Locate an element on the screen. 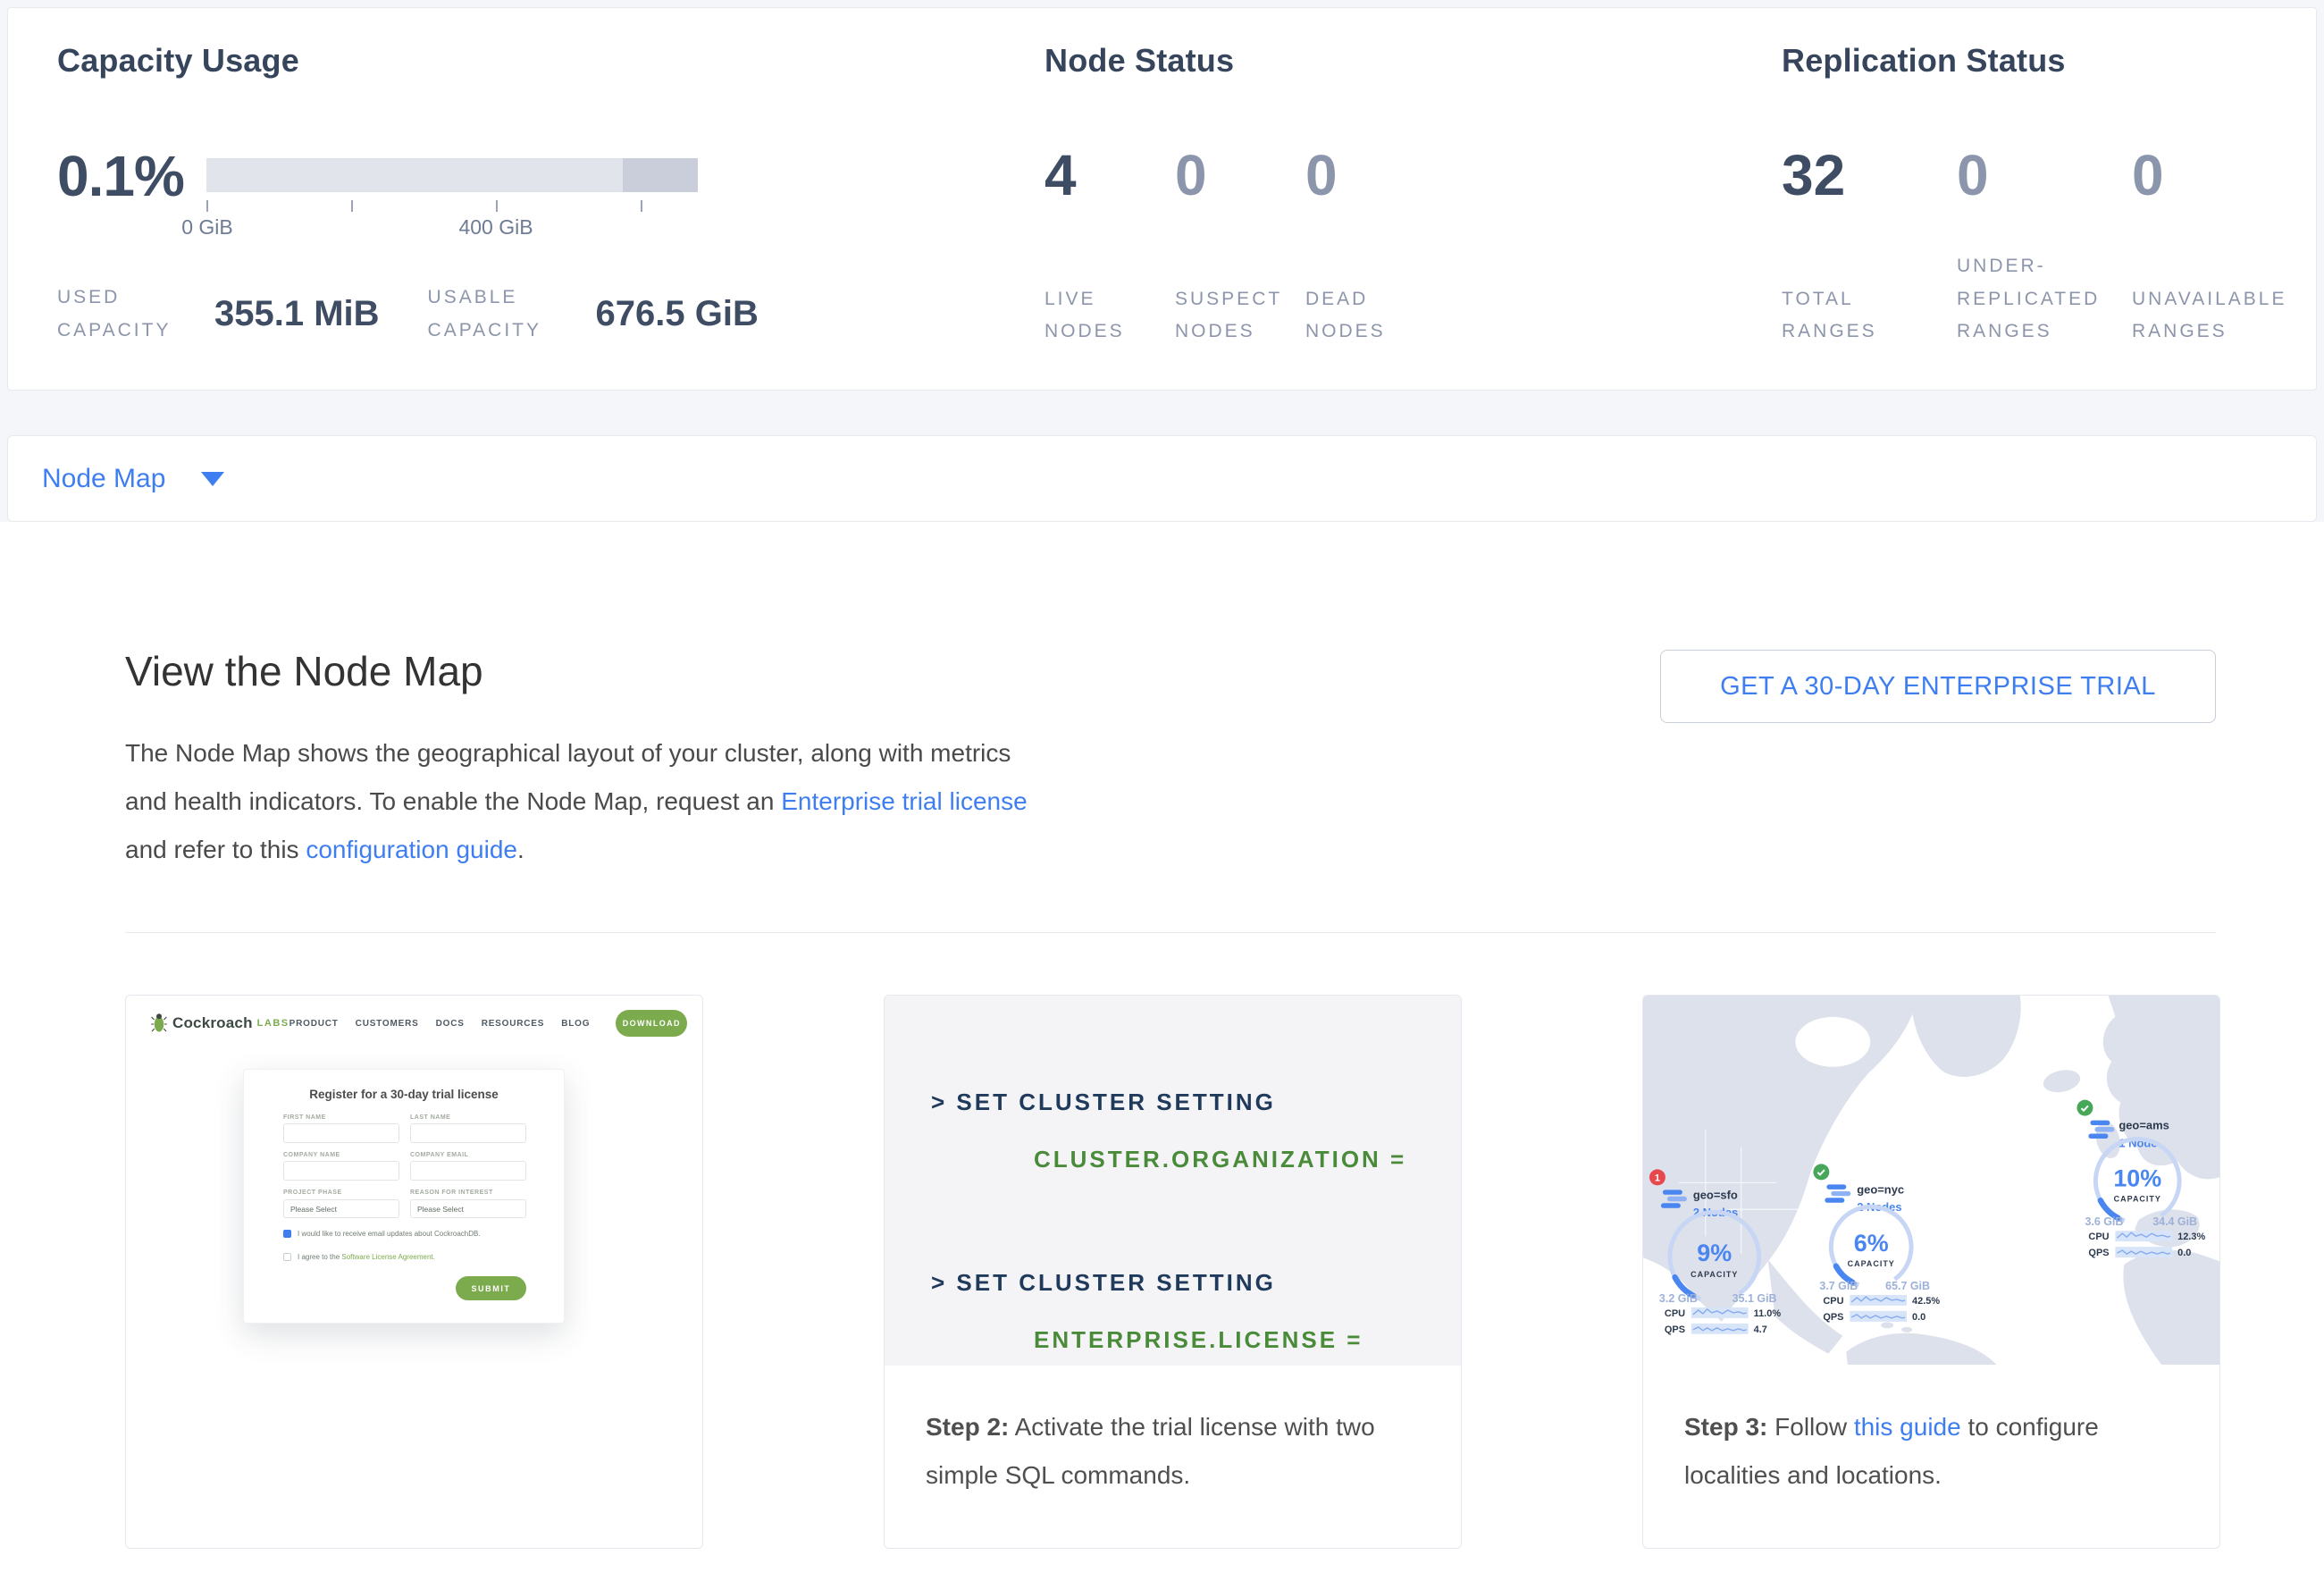  usable-capacity-label: USABLE CAPACITY is located at coordinates (484, 313).